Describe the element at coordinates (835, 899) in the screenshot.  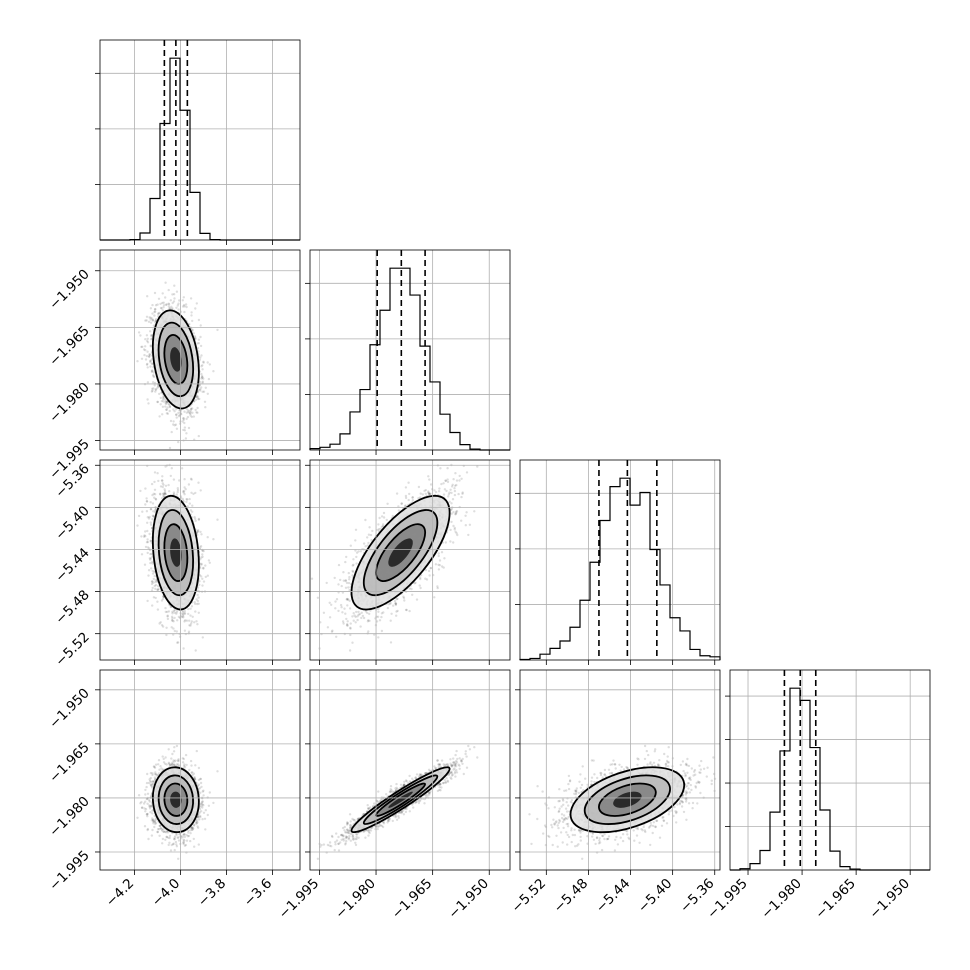
I see `x-tick-label: −1.965` at that location.